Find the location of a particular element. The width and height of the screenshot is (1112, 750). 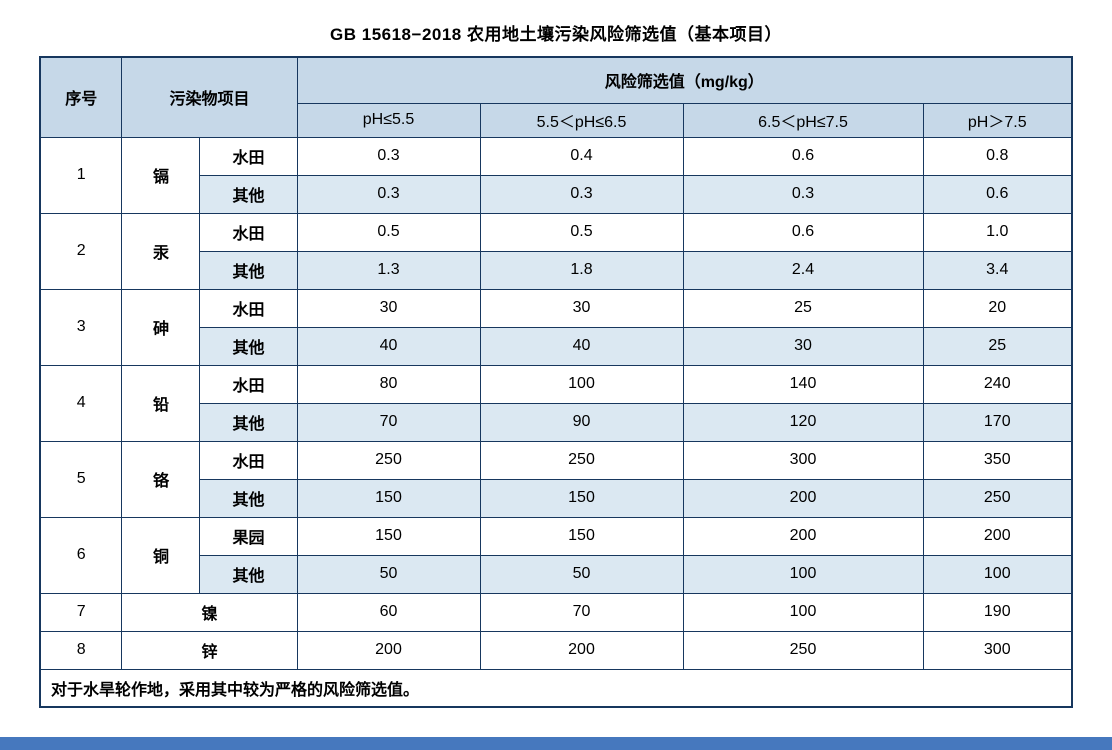

cell-value: 3.4 is located at coordinates (997, 270).